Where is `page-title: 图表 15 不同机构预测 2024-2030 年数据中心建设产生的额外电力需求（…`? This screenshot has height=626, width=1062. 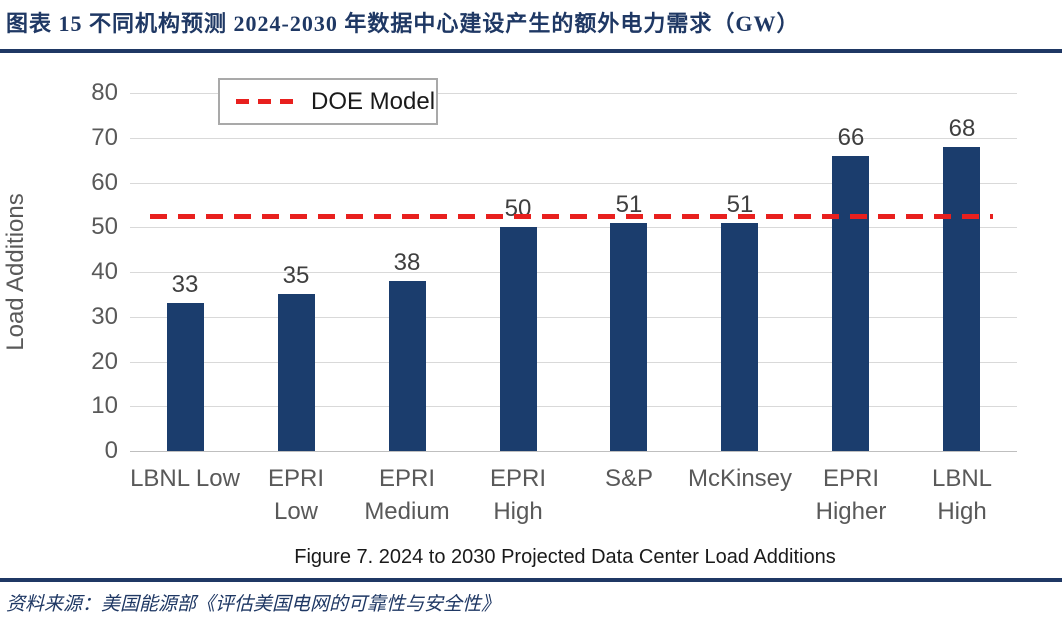
page-title: 图表 15 不同机构预测 2024-2030 年数据中心建设产生的额外电力需求（… is located at coordinates (403, 23).